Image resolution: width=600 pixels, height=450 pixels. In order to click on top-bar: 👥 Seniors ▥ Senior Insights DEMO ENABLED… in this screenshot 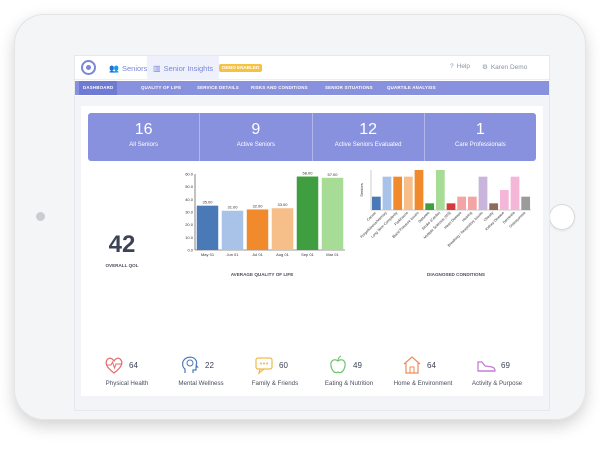, I will do `click(312, 68)`.